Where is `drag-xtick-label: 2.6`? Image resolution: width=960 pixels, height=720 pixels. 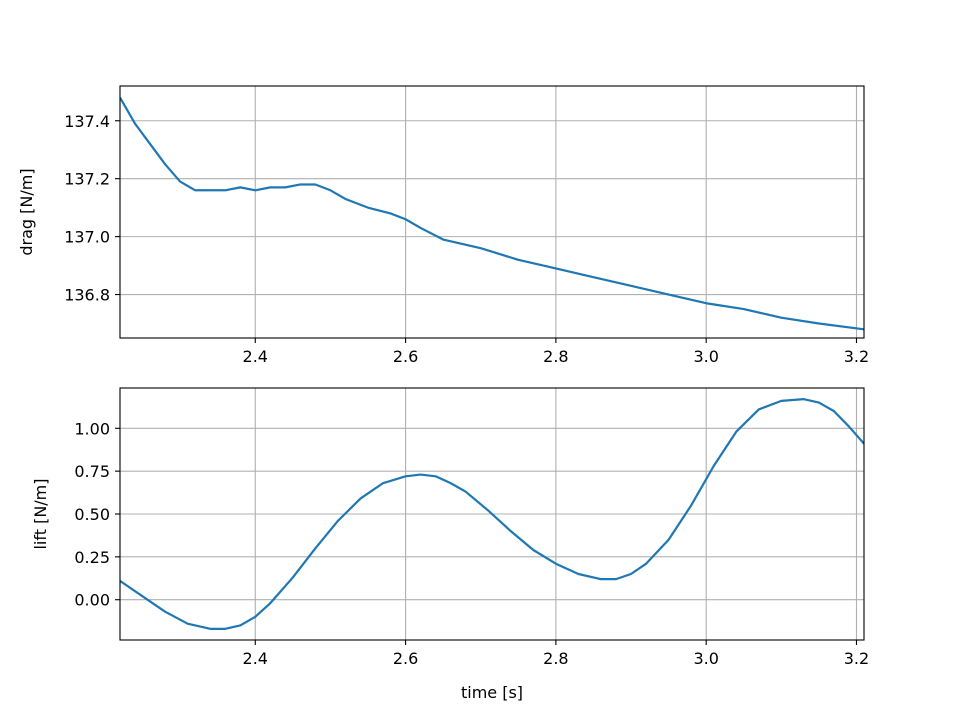 drag-xtick-label: 2.6 is located at coordinates (405, 356).